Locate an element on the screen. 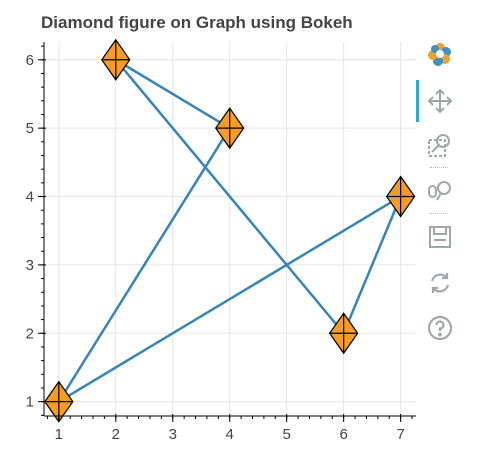  x-tick-label: 7 is located at coordinates (400, 434).